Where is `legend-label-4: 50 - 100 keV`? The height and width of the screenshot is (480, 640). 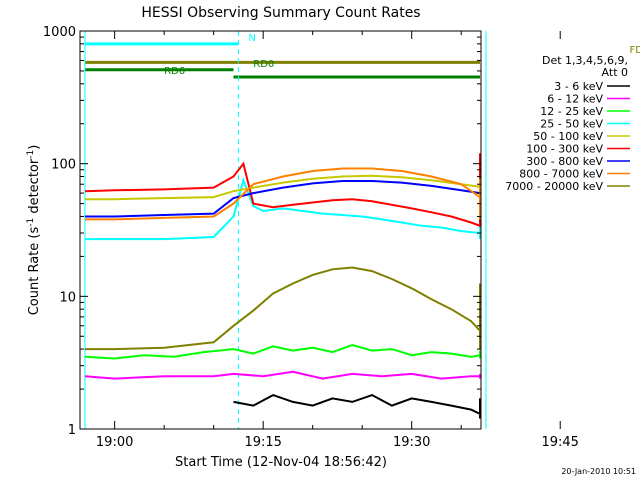 legend-label-4: 50 - 100 keV is located at coordinates (568, 136).